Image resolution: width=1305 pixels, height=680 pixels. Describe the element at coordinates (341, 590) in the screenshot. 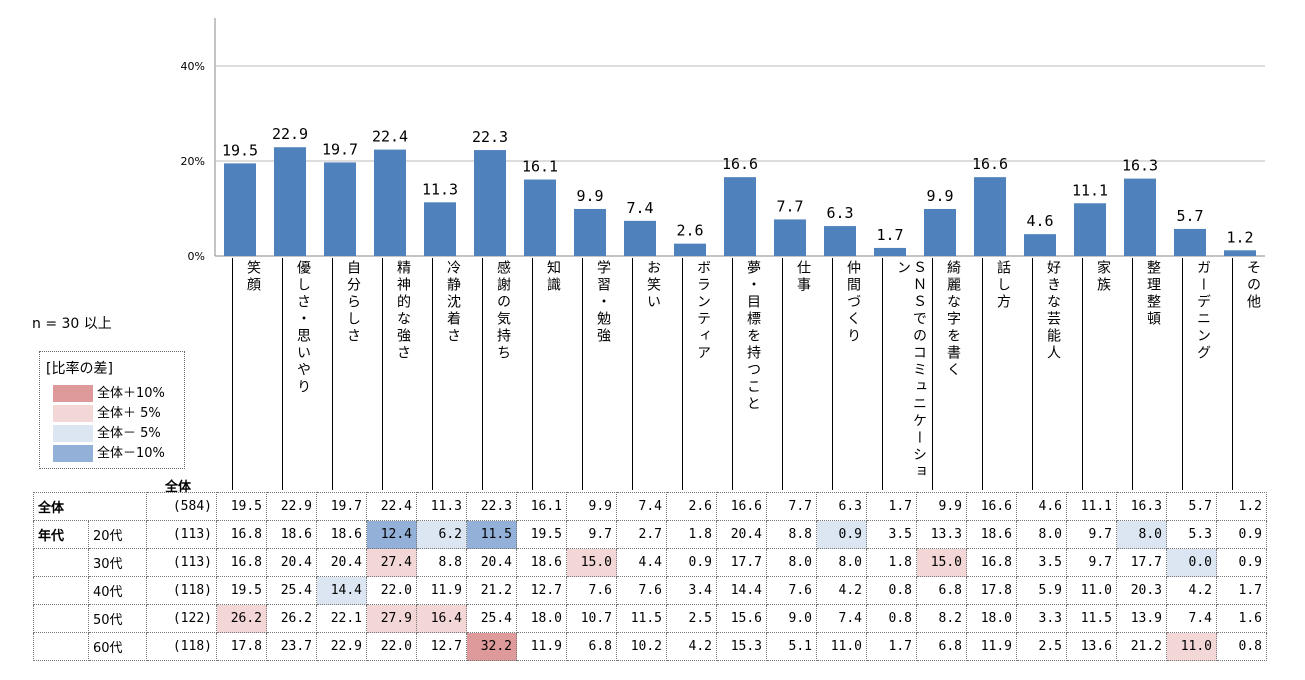

I see `table-cell: 14.4` at that location.